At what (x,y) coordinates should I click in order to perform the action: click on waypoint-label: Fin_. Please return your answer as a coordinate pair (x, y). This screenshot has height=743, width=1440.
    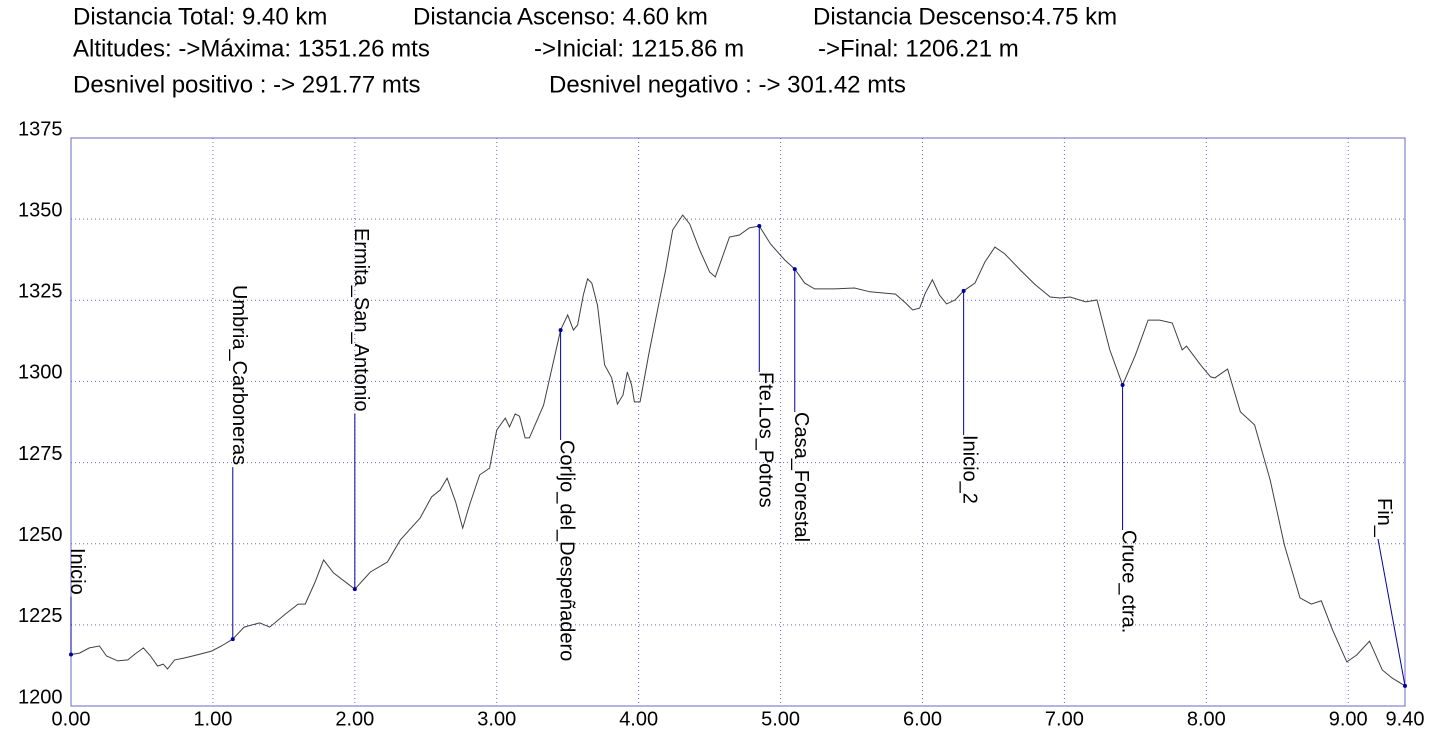
    Looking at the image, I should click on (1384, 518).